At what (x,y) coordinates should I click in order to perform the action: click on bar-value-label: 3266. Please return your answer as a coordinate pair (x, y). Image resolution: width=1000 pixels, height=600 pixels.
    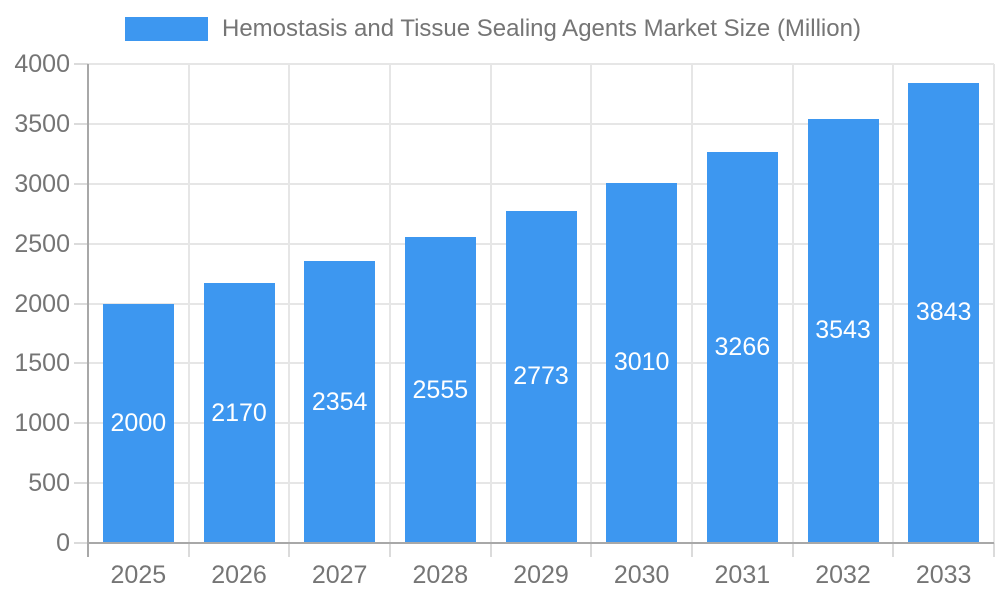
    Looking at the image, I should click on (742, 346).